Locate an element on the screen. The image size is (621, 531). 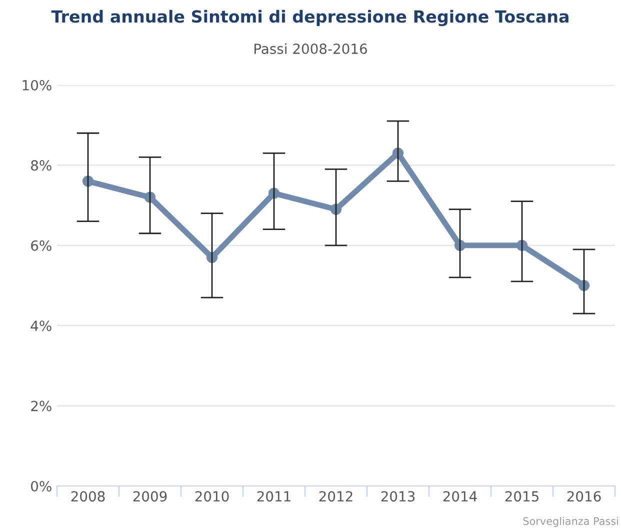
x-tick-label: 2016 is located at coordinates (584, 496).